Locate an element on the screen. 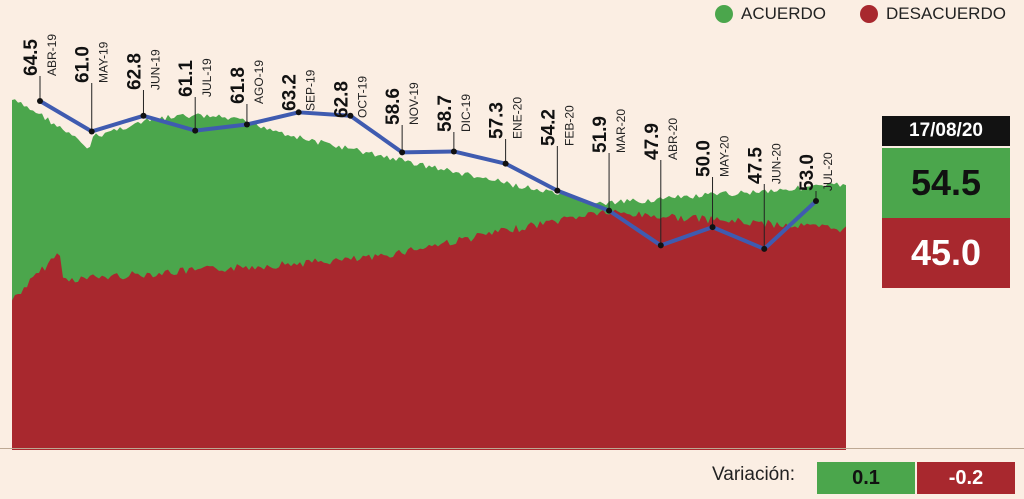 The width and height of the screenshot is (1024, 499). month-label: JUN-20 is located at coordinates (776, 163).